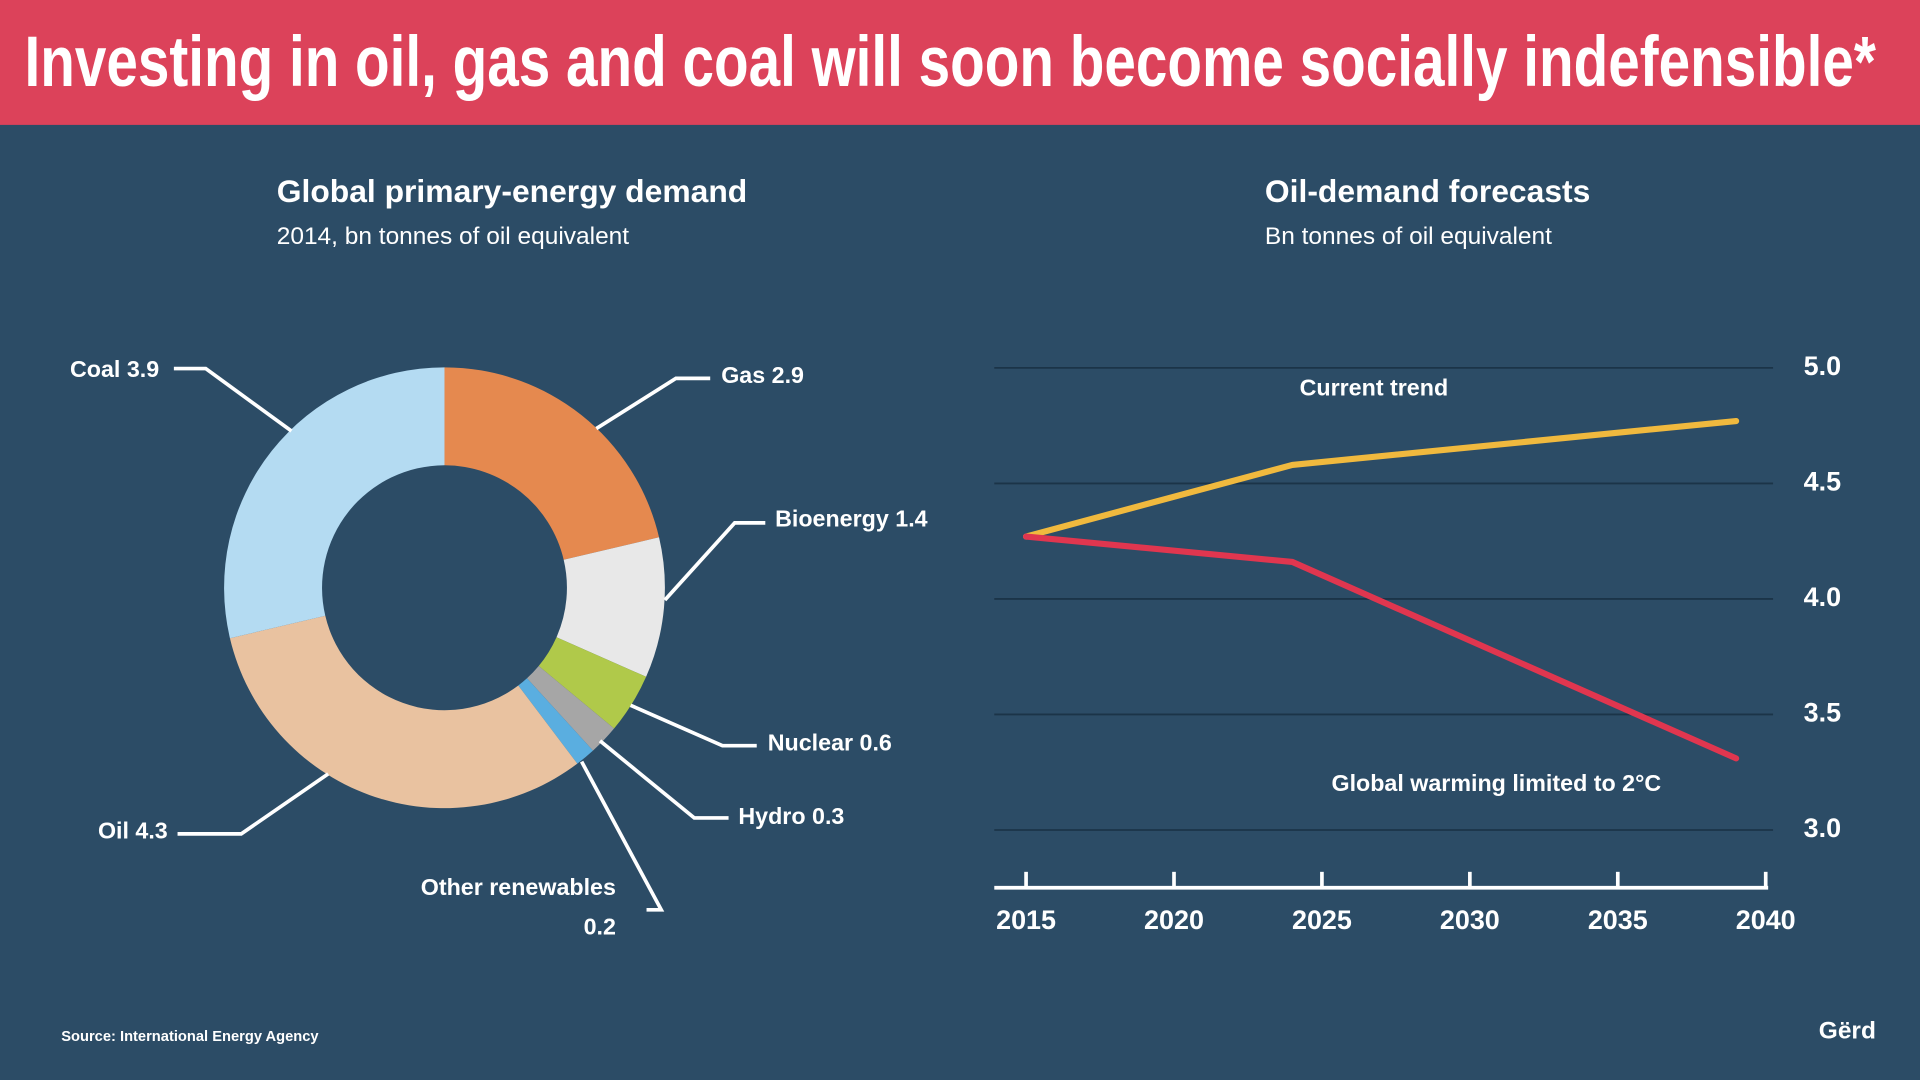  Describe the element at coordinates (1496, 783) in the screenshot. I see `series-label: Global warming limited to 2°C` at that location.